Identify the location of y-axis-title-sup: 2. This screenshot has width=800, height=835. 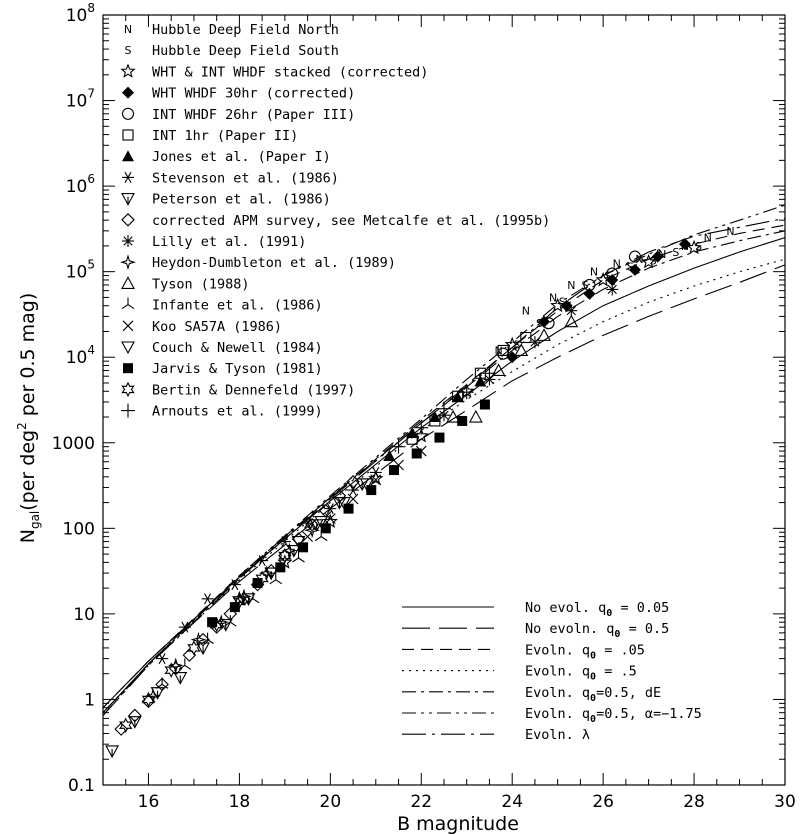
(22, 426).